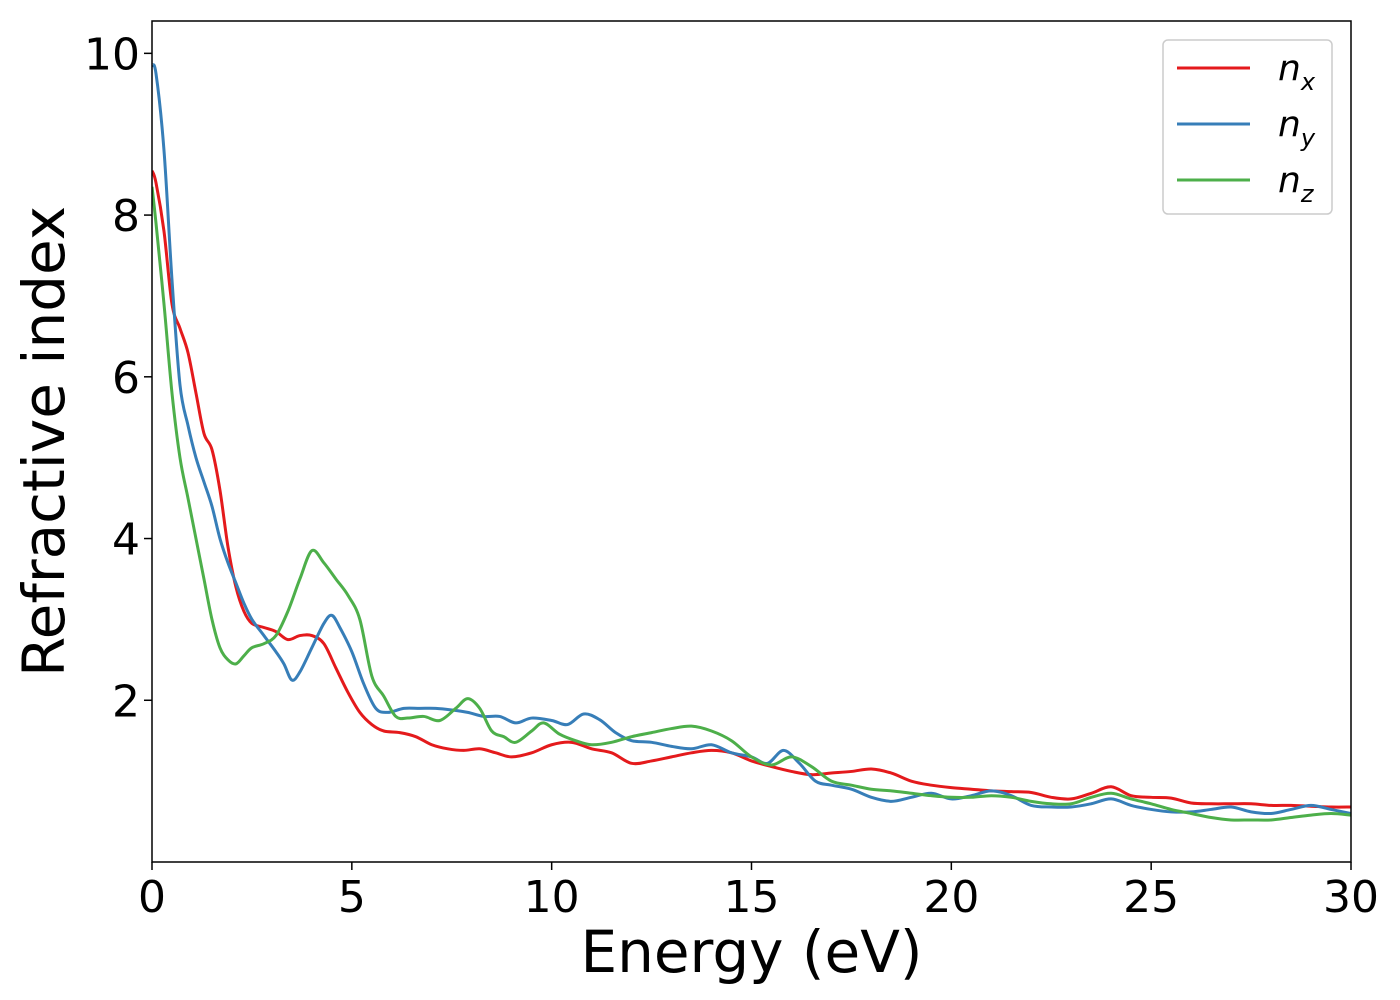 This screenshot has width=1400, height=1000. Describe the element at coordinates (1297, 72) in the screenshot. I see `legend-label-x: nx` at that location.